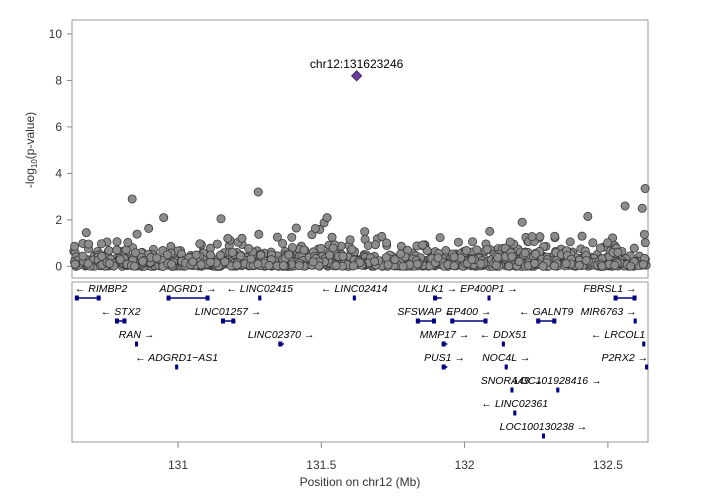  I want to click on gene-label: ← LINC02414, so click(354, 289).